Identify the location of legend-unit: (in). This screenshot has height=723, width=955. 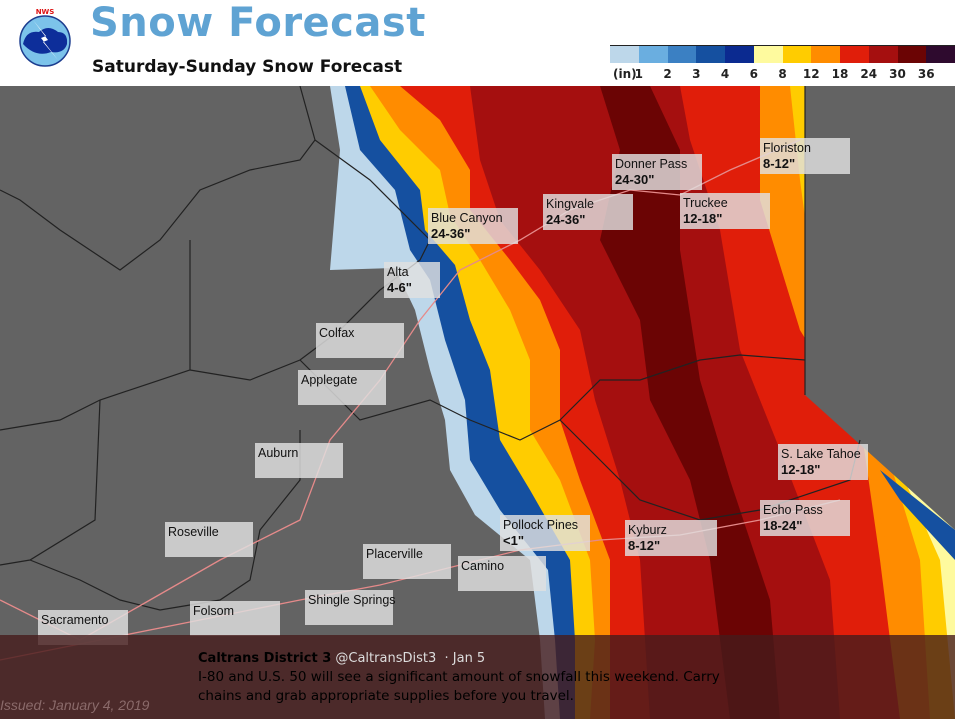
(625, 74).